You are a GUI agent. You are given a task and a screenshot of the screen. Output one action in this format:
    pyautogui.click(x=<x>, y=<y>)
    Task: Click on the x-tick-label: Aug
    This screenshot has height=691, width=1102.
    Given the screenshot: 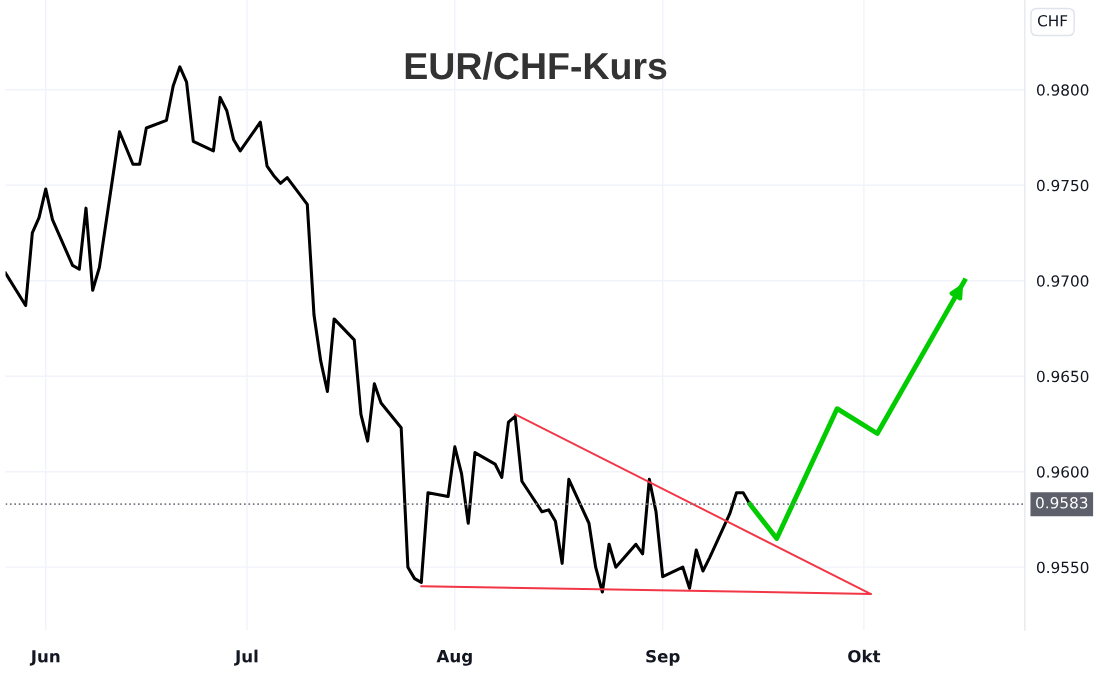 What is the action you would take?
    pyautogui.click(x=454, y=658)
    